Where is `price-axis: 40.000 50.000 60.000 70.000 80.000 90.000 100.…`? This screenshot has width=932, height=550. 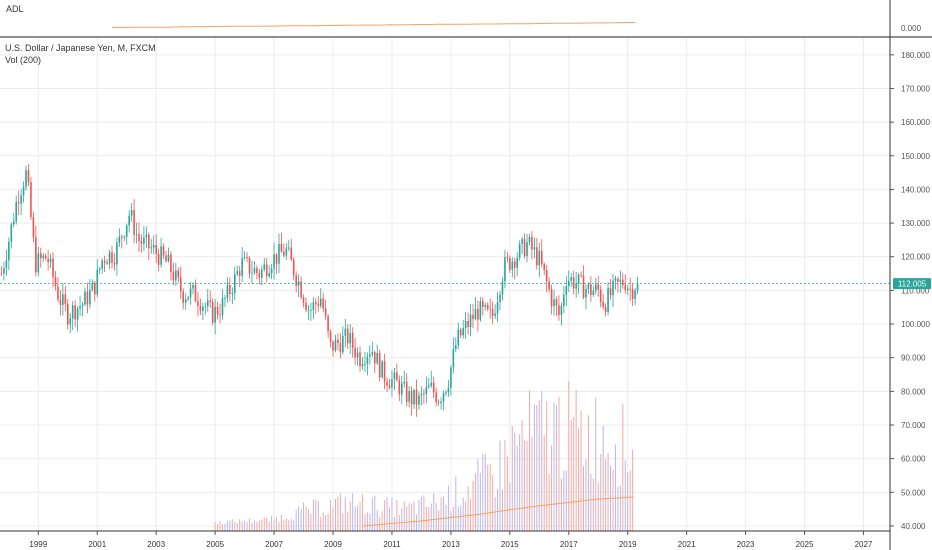
price-axis: 40.000 50.000 60.000 70.000 80.000 90.000 100.… is located at coordinates (910, 291).